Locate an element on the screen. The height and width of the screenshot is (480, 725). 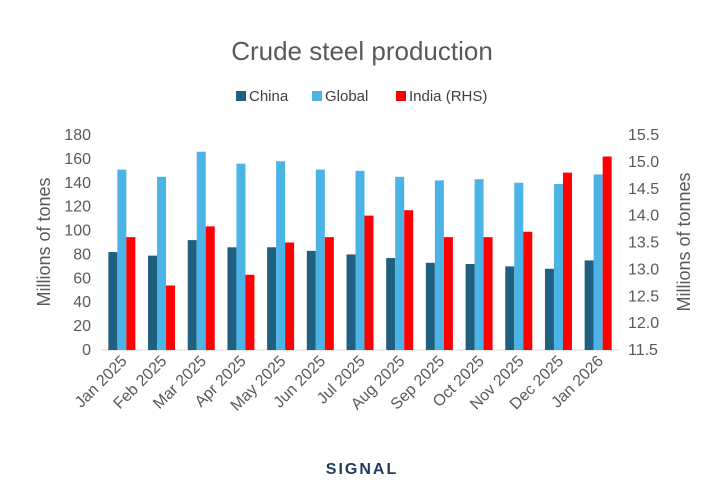
legend-label-india: India (RHS) is located at coordinates (448, 96).